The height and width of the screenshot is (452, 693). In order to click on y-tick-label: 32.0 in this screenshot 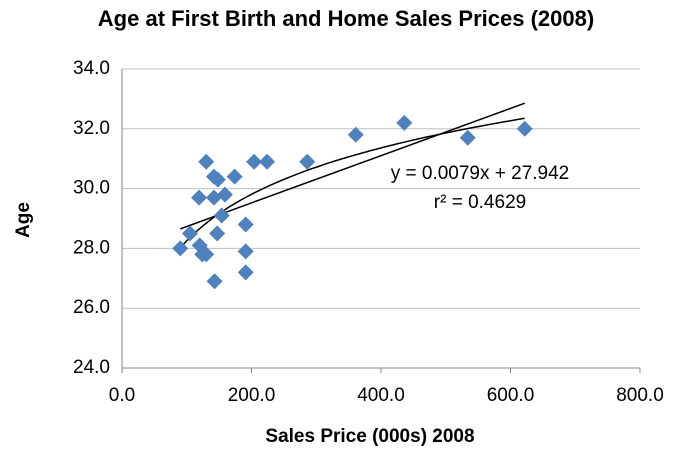, I will do `click(91, 128)`.